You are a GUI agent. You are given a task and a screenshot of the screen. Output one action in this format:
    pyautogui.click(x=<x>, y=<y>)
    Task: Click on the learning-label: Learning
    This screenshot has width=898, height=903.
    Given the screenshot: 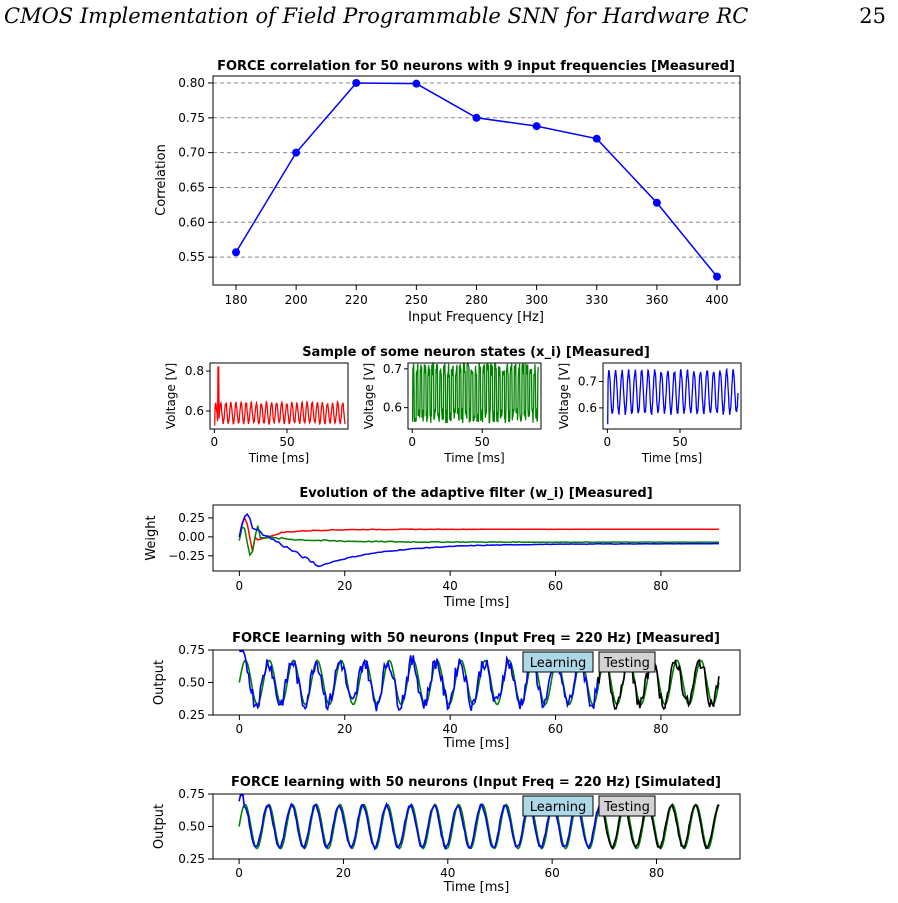 What is the action you would take?
    pyautogui.click(x=558, y=806)
    